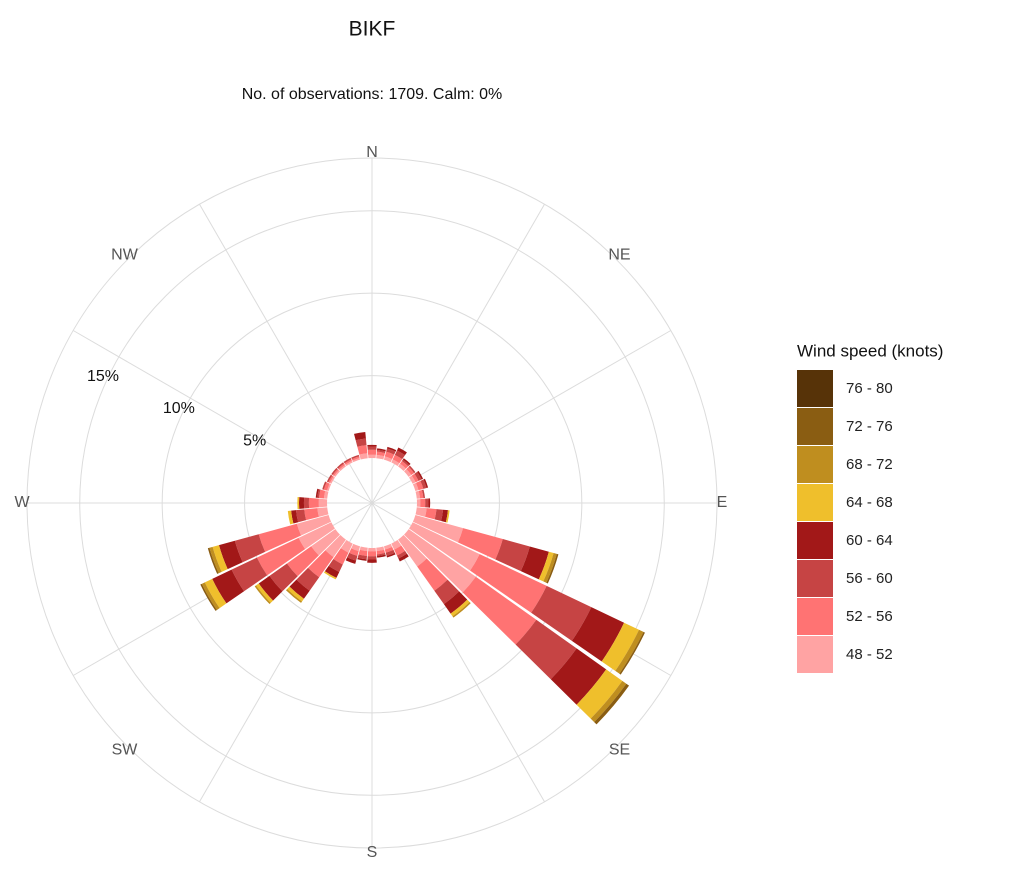  What do you see at coordinates (125, 255) in the screenshot?
I see `compass-label: NW` at bounding box center [125, 255].